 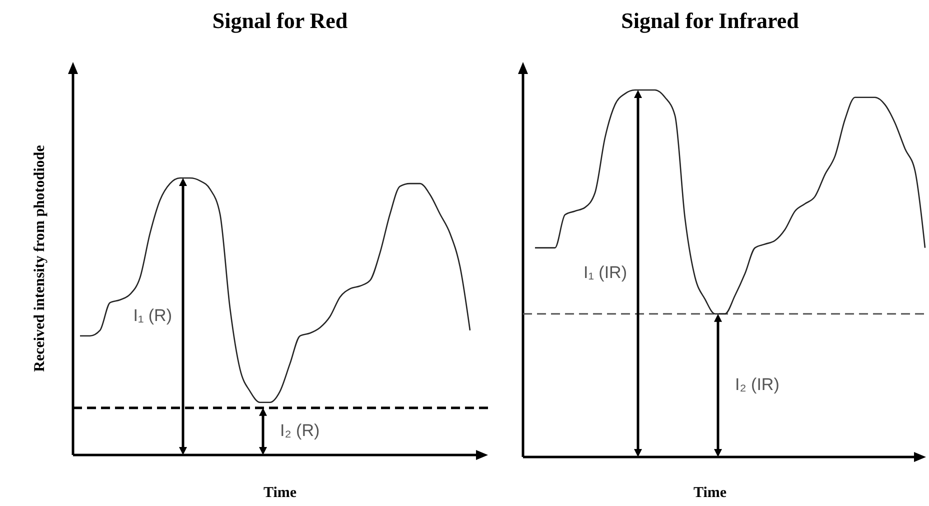 What do you see at coordinates (757, 384) in the screenshot?
I see `annotation: I₂ (IR)` at bounding box center [757, 384].